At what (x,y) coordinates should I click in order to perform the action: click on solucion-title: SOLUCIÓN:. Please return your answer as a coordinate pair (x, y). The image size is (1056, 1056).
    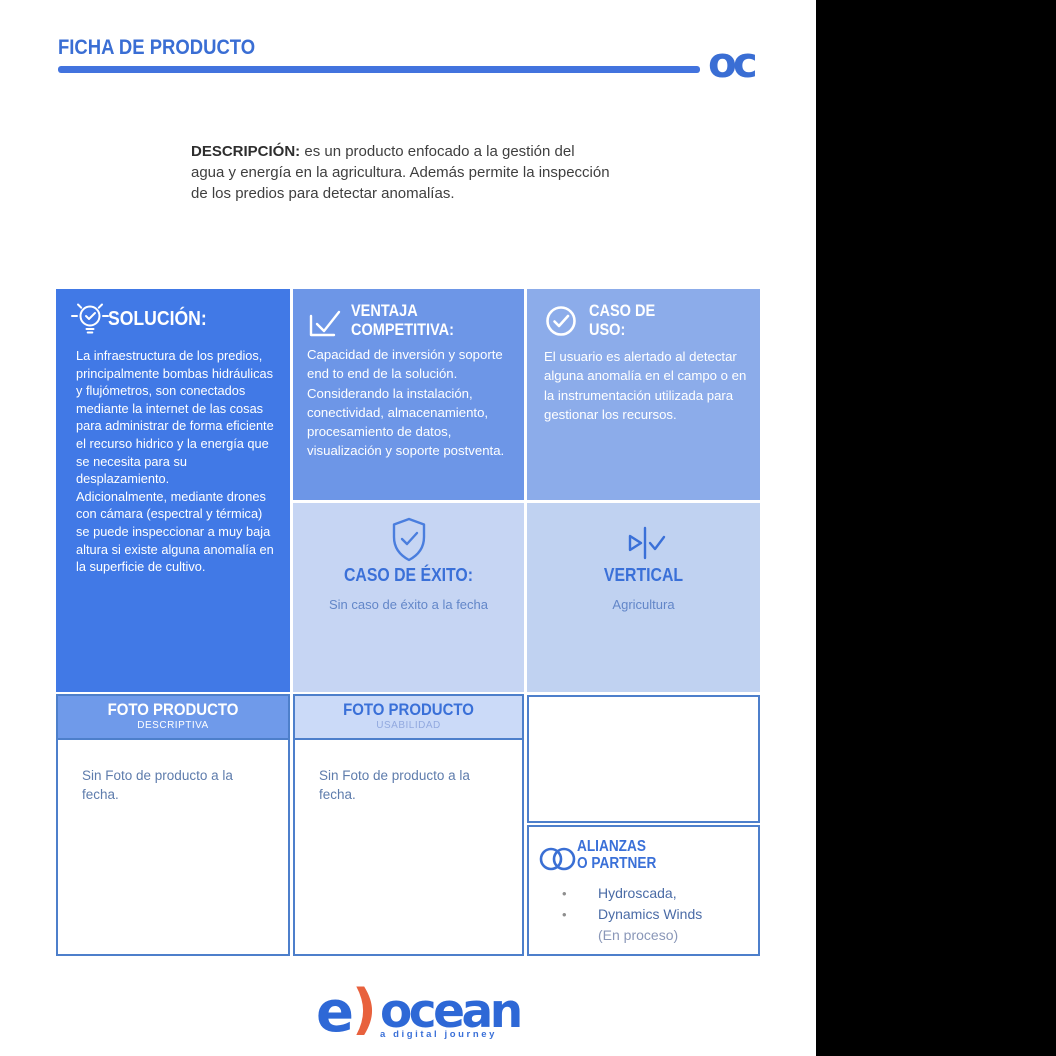
    Looking at the image, I should click on (157, 319).